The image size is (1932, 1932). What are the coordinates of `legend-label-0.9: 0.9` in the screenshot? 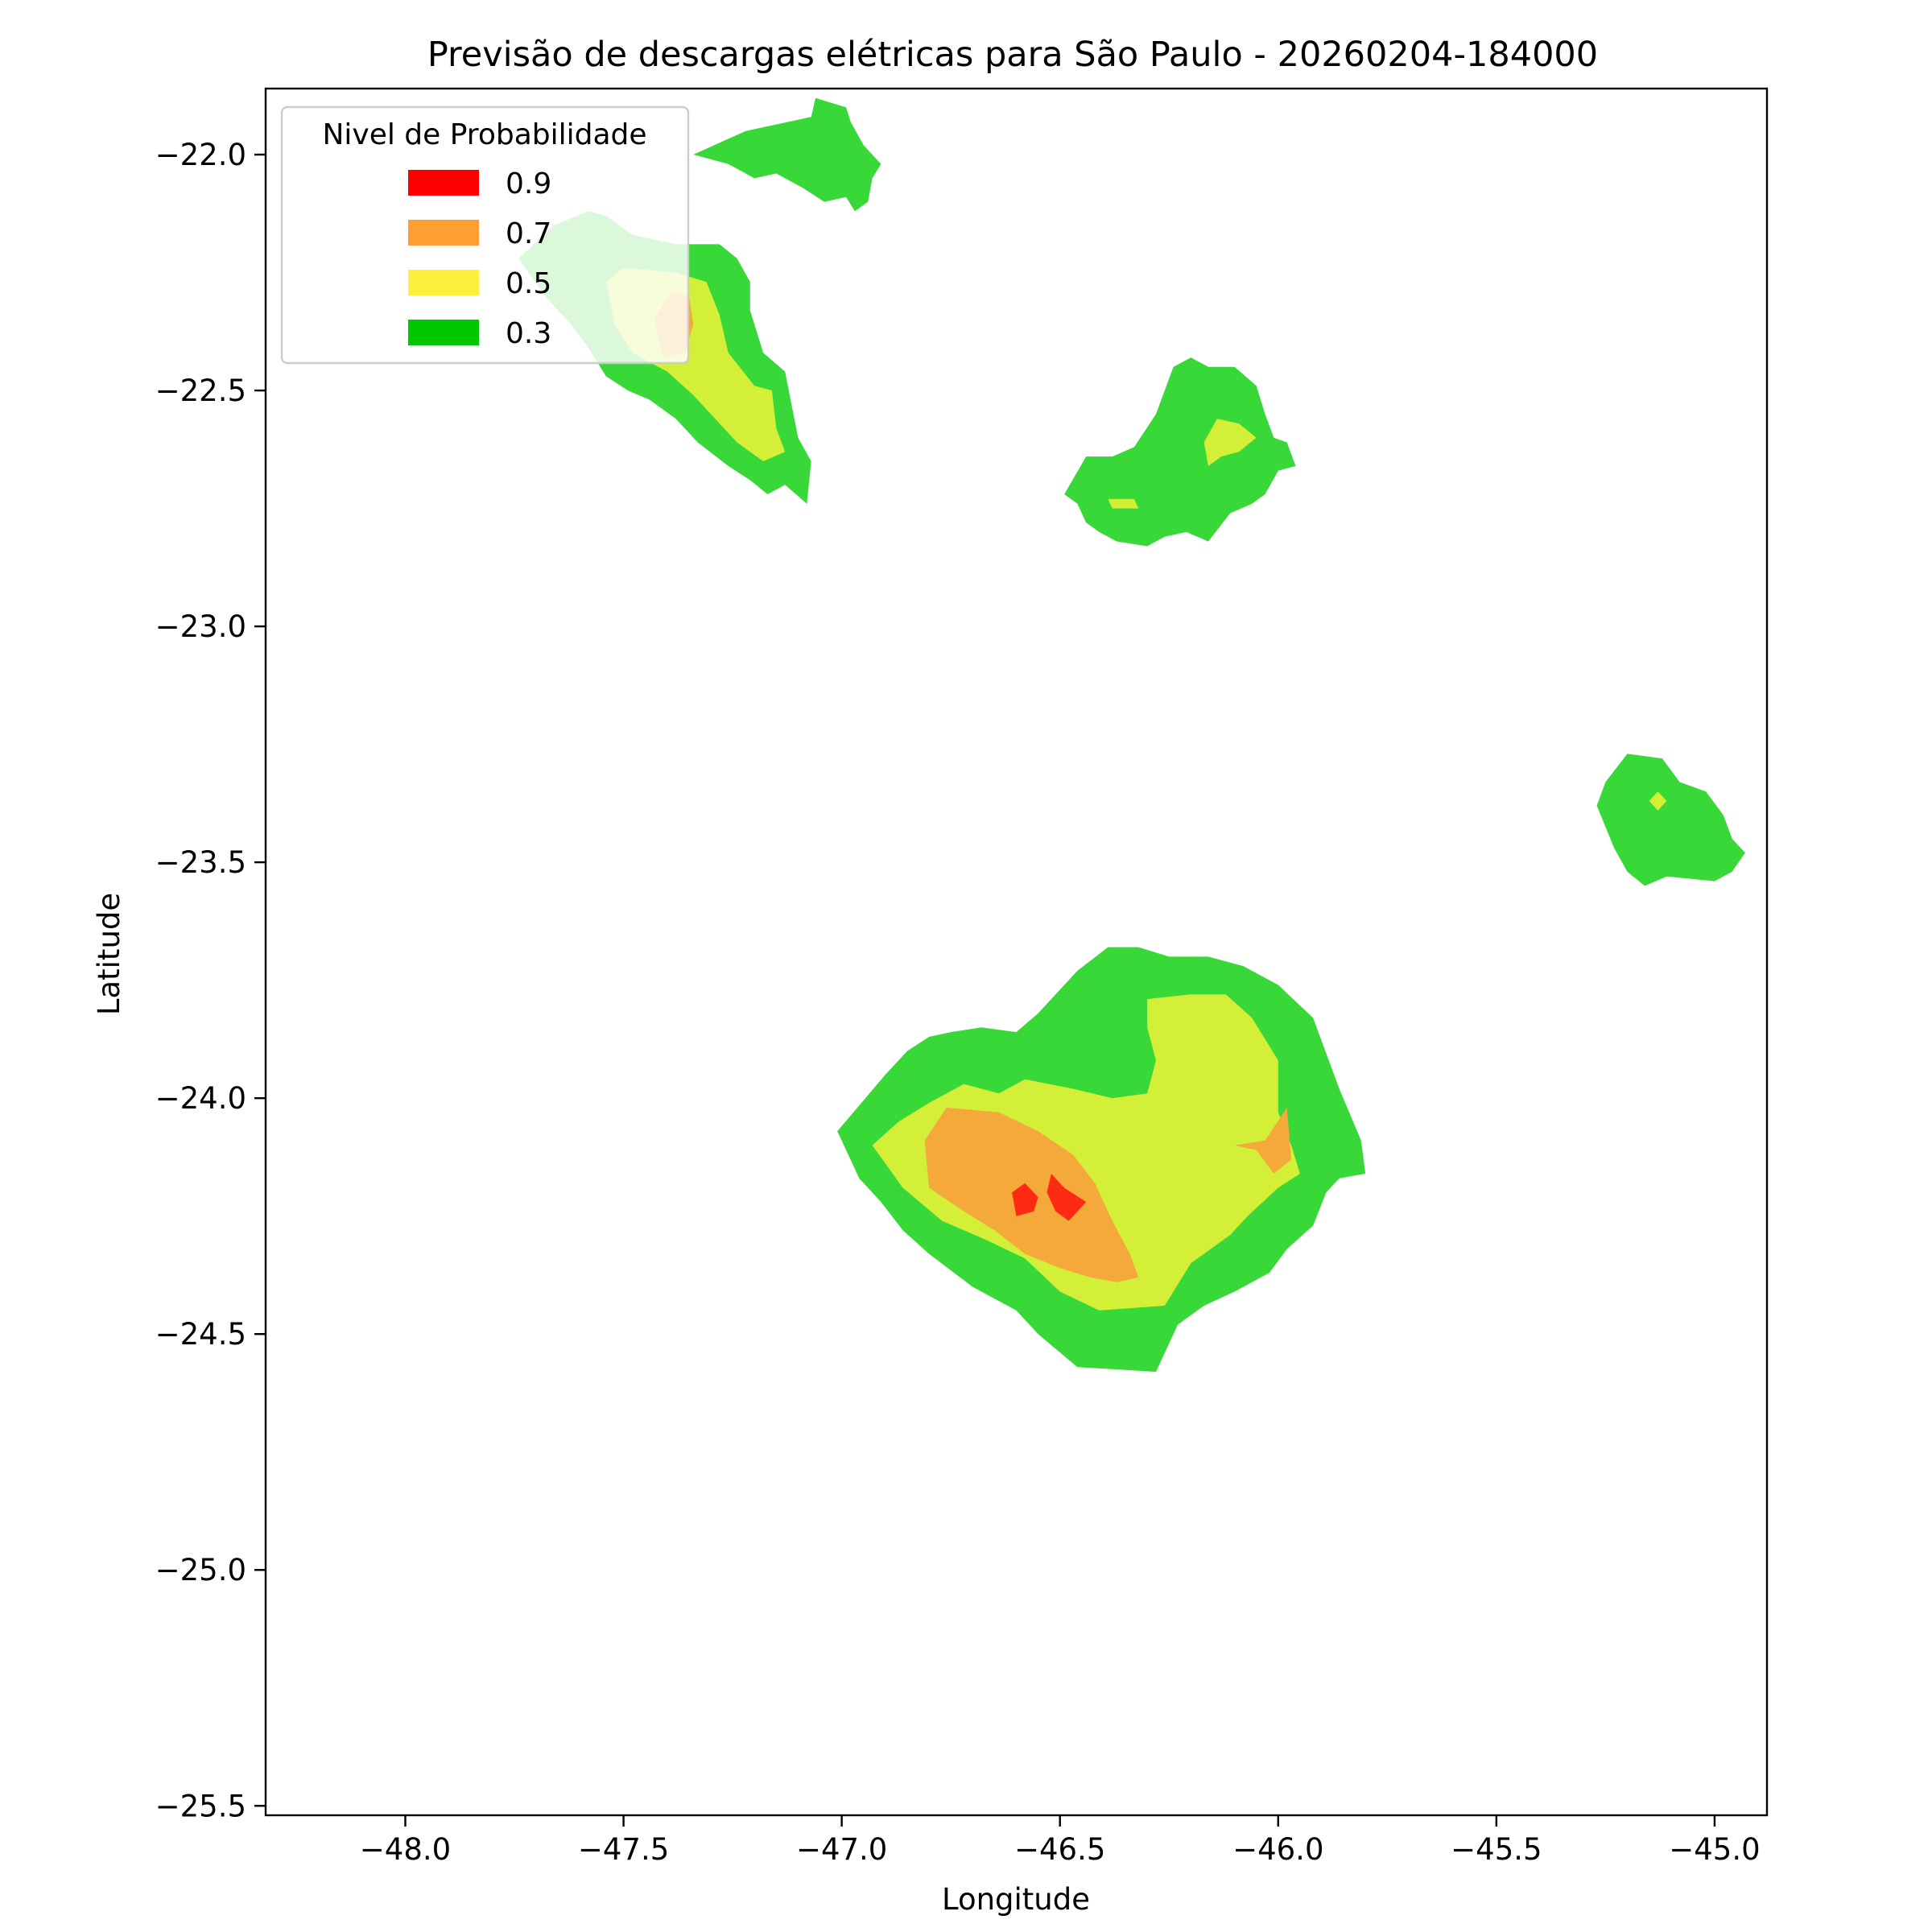 It's located at (528, 183).